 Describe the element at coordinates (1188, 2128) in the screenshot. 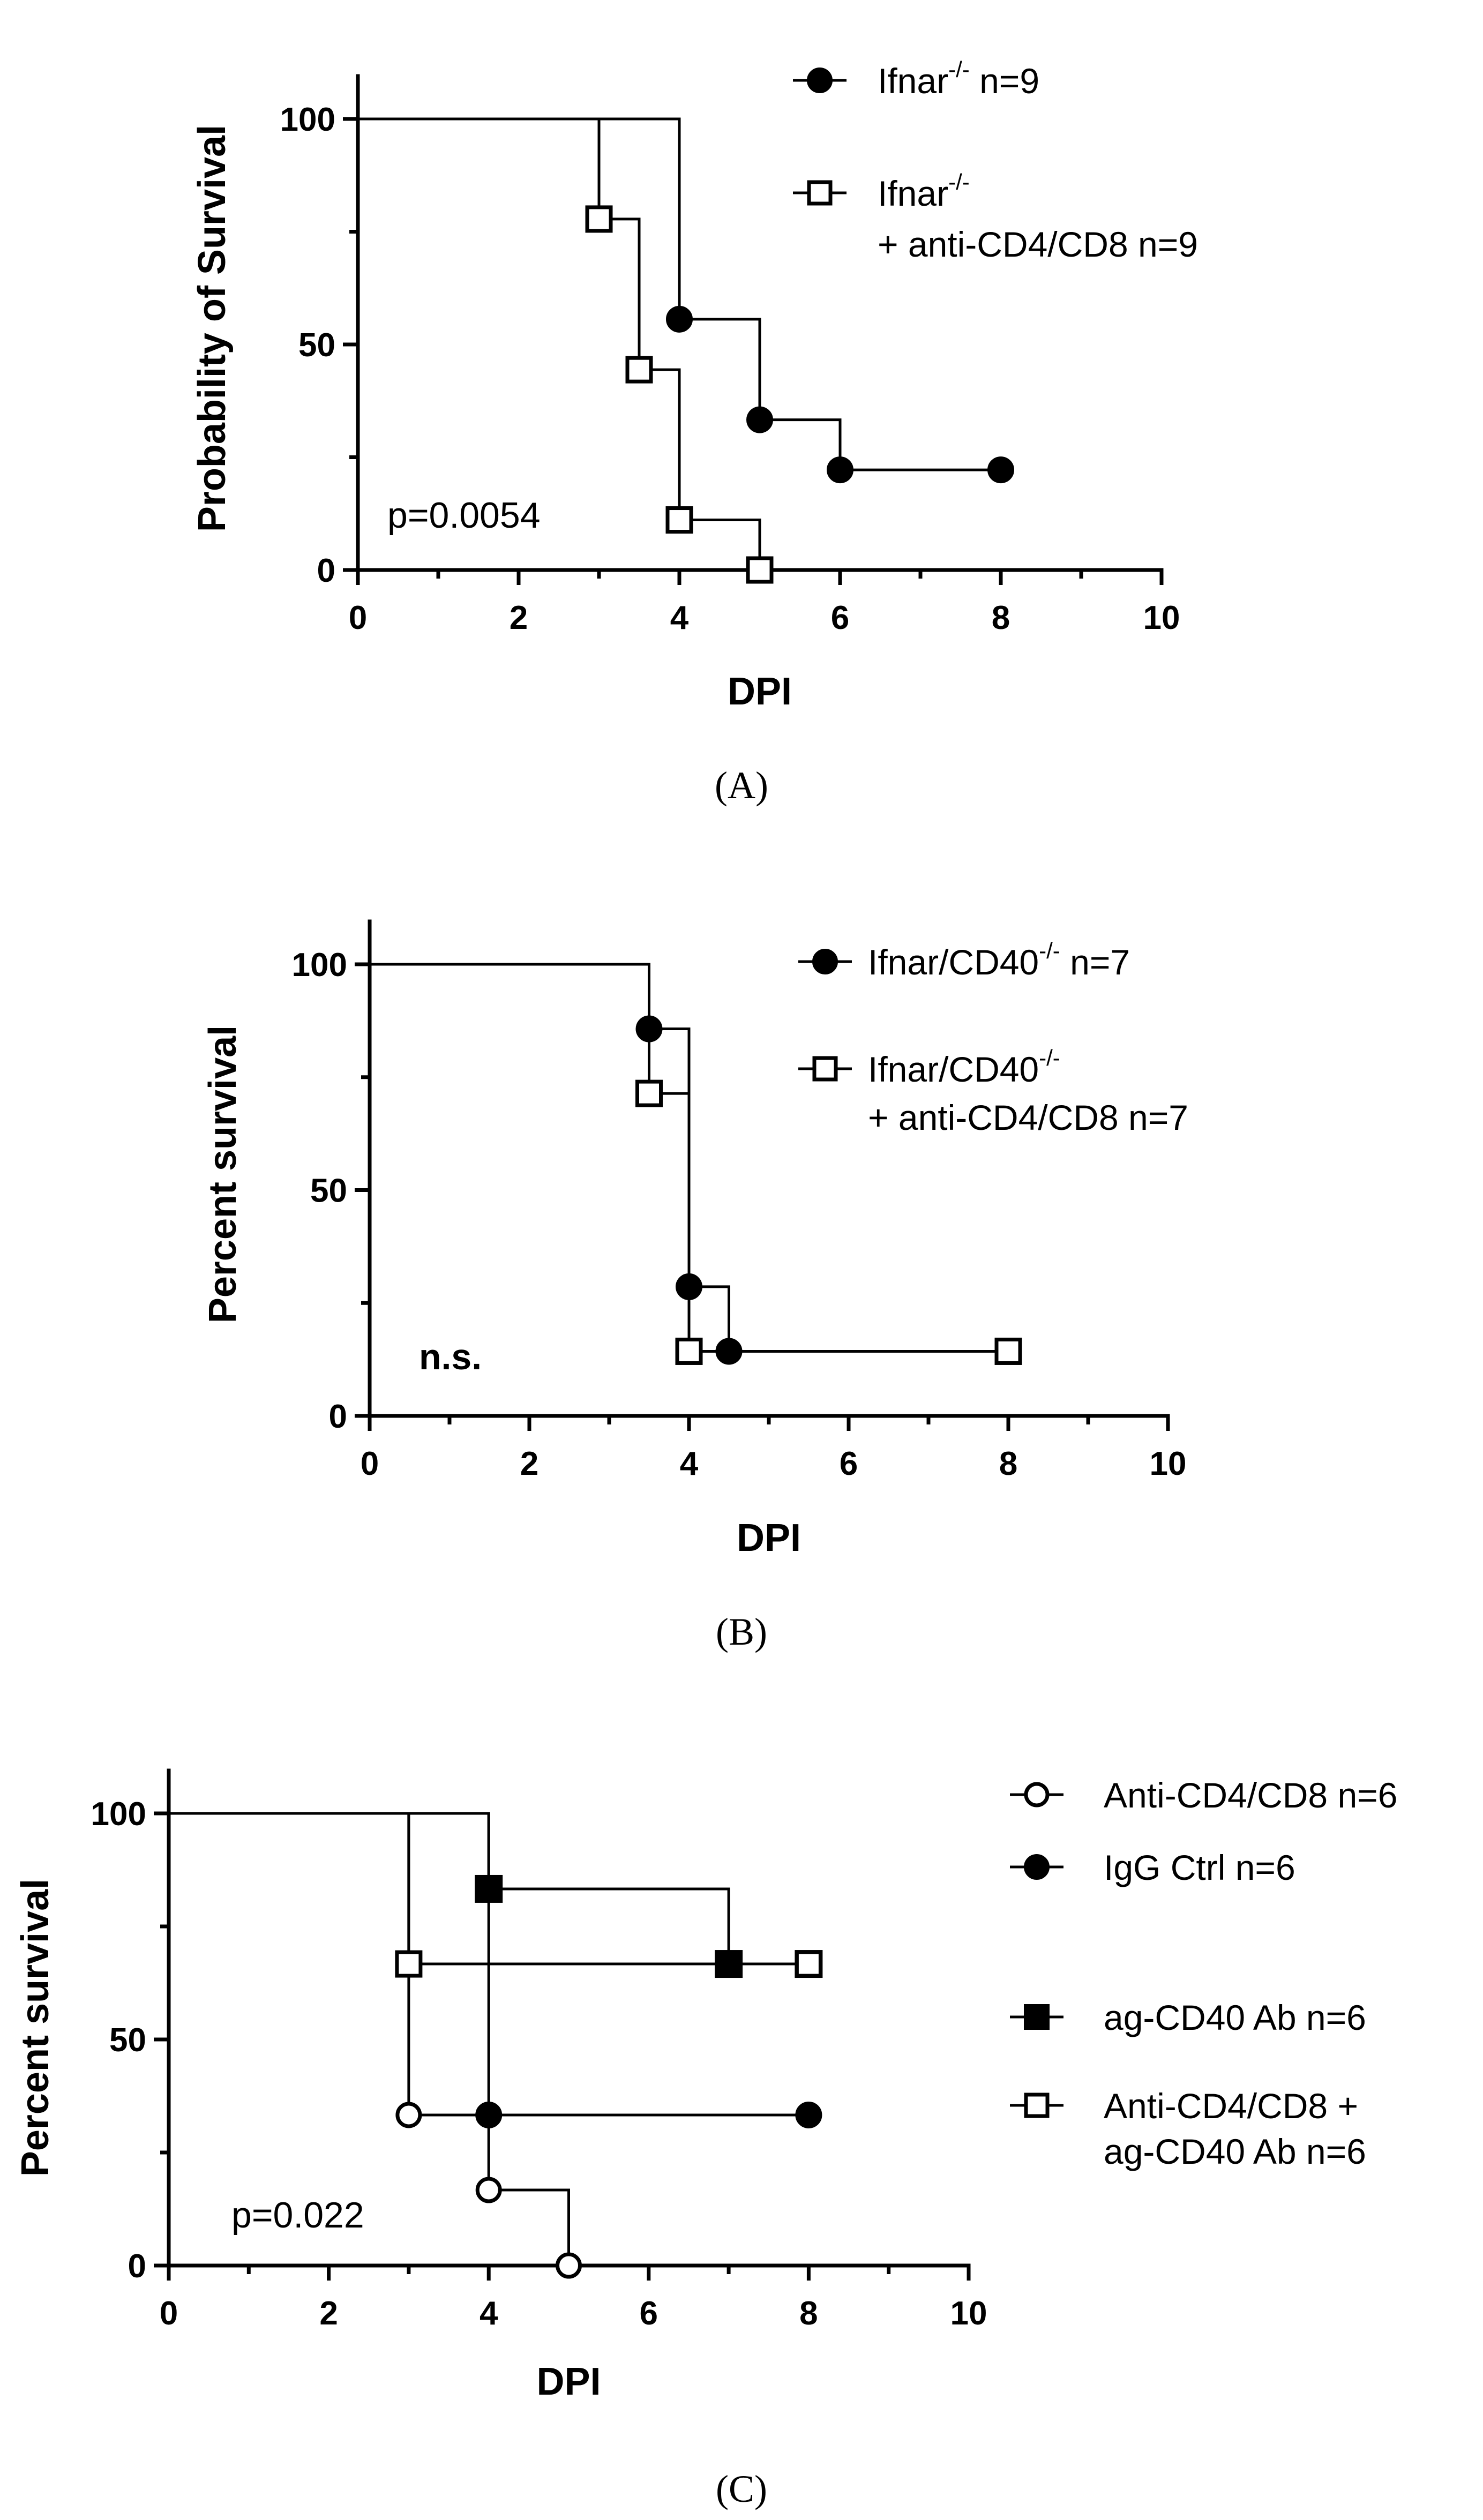

I see `legend-entry-3: Anti-CD4/CD8 + ag-CD40 Ab n=6` at that location.